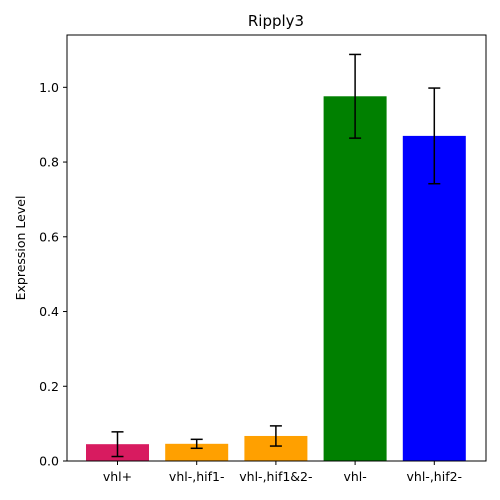  What do you see at coordinates (117, 476) in the screenshot?
I see `x-tick-label-0: vhl+` at bounding box center [117, 476].